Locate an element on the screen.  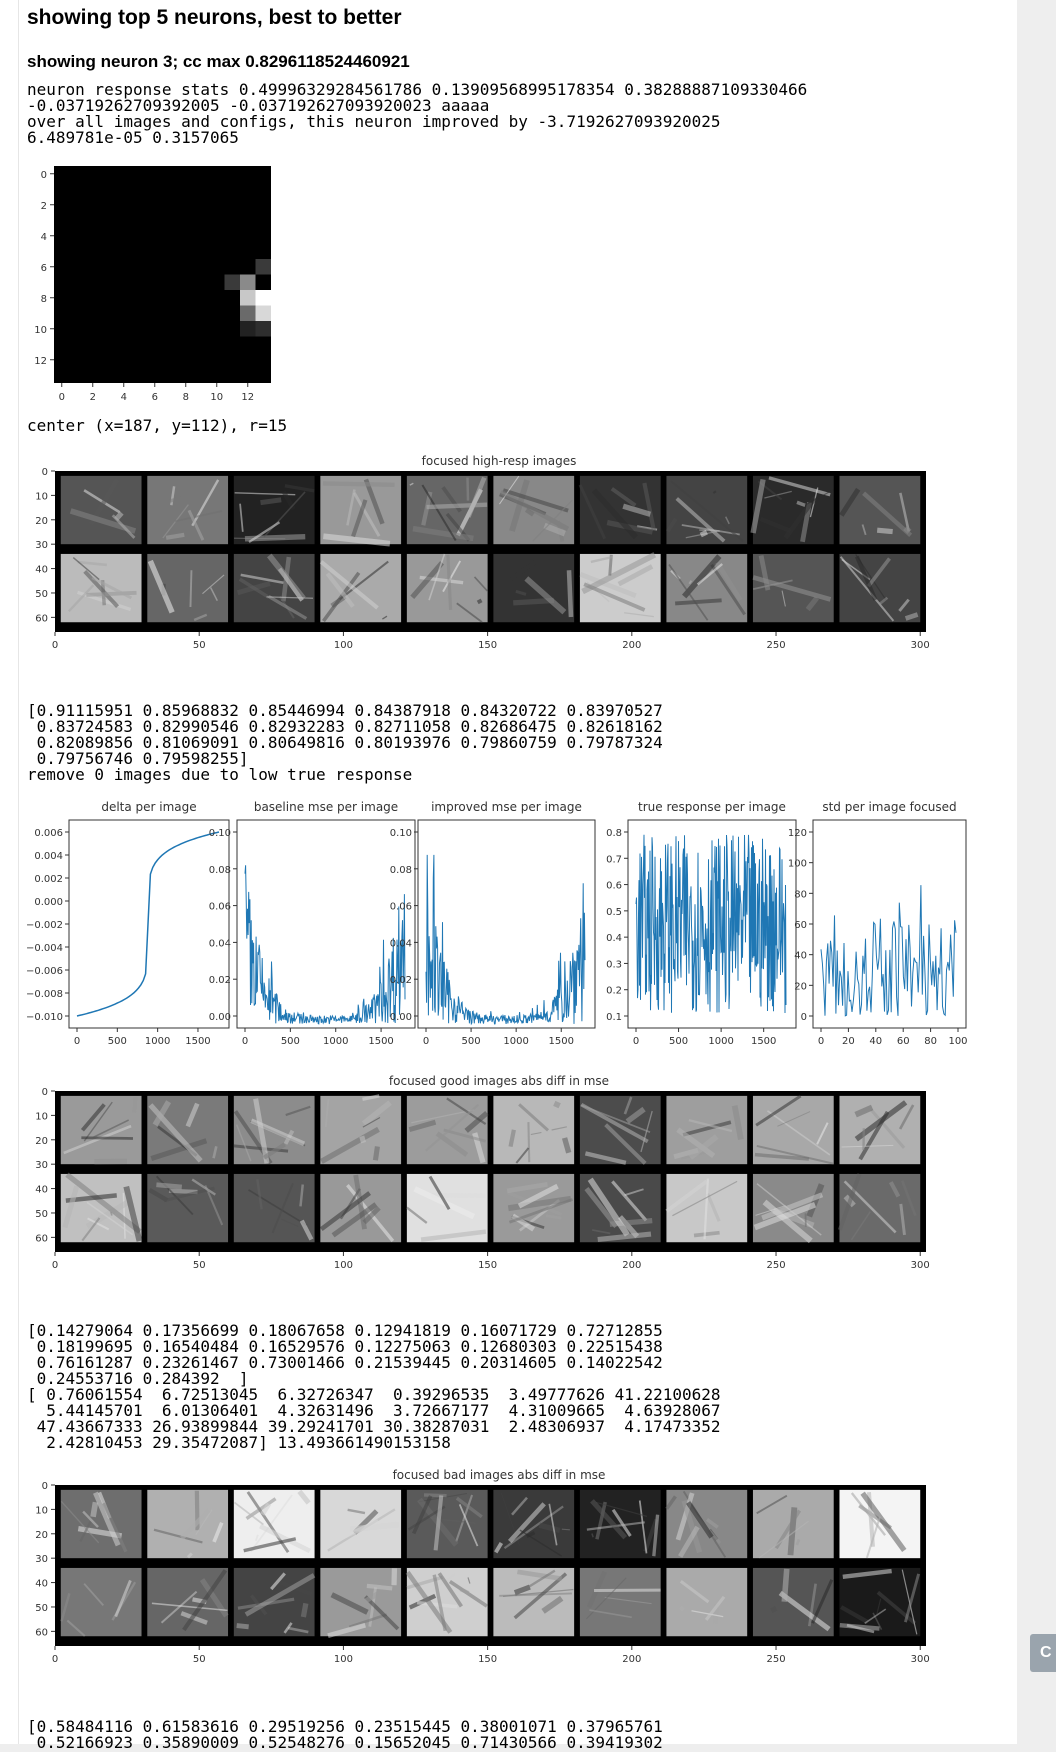
x-tick-label: 200 is located at coordinates (631, 1265).